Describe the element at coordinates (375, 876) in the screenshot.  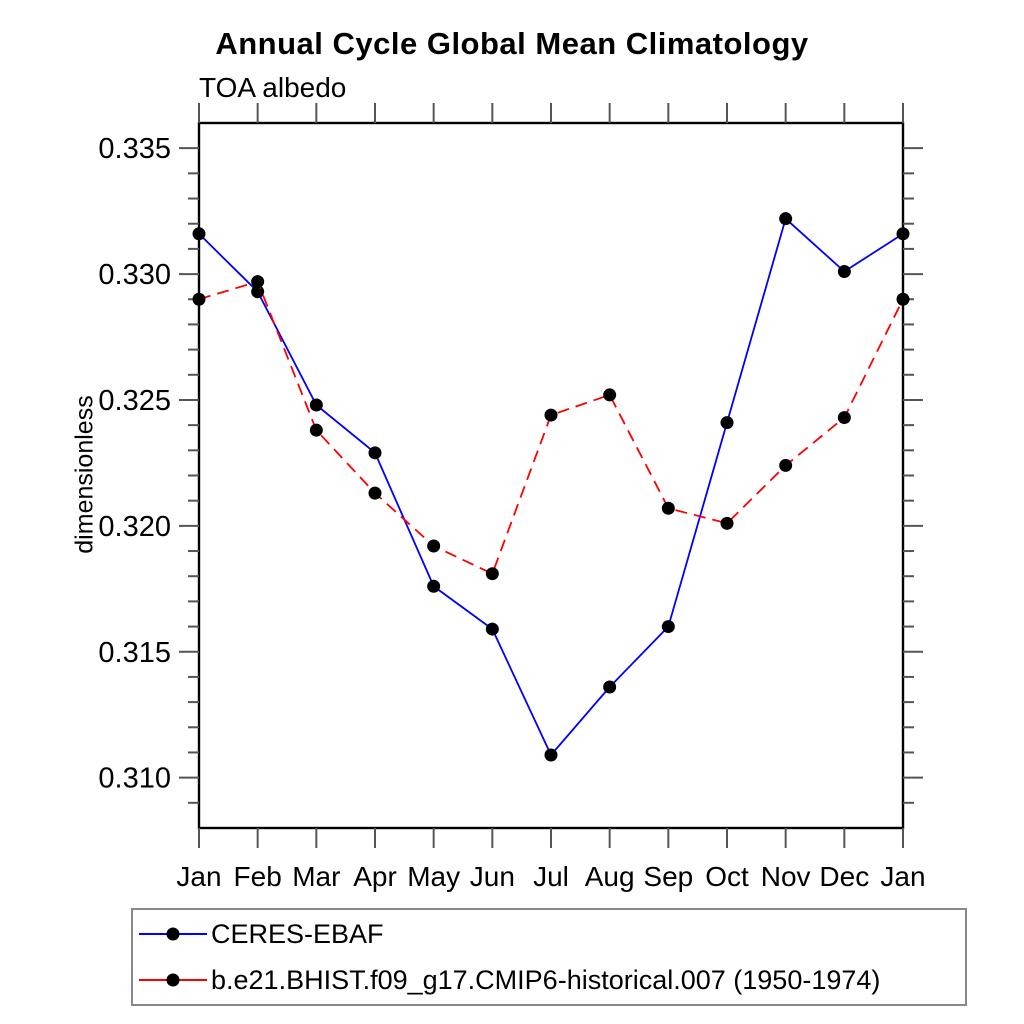
I see `x-tick-label: Apr` at that location.